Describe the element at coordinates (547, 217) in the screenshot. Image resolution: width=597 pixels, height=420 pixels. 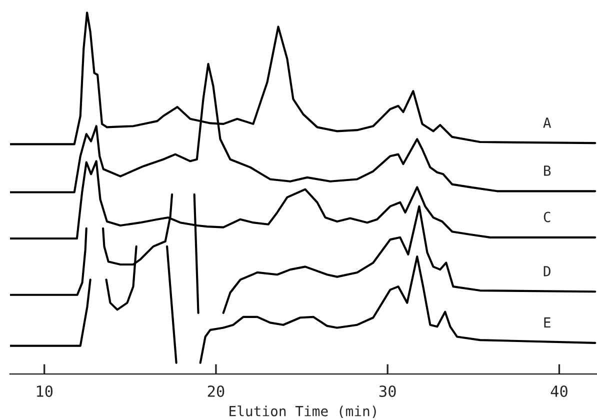
I see `series-label: C` at that location.